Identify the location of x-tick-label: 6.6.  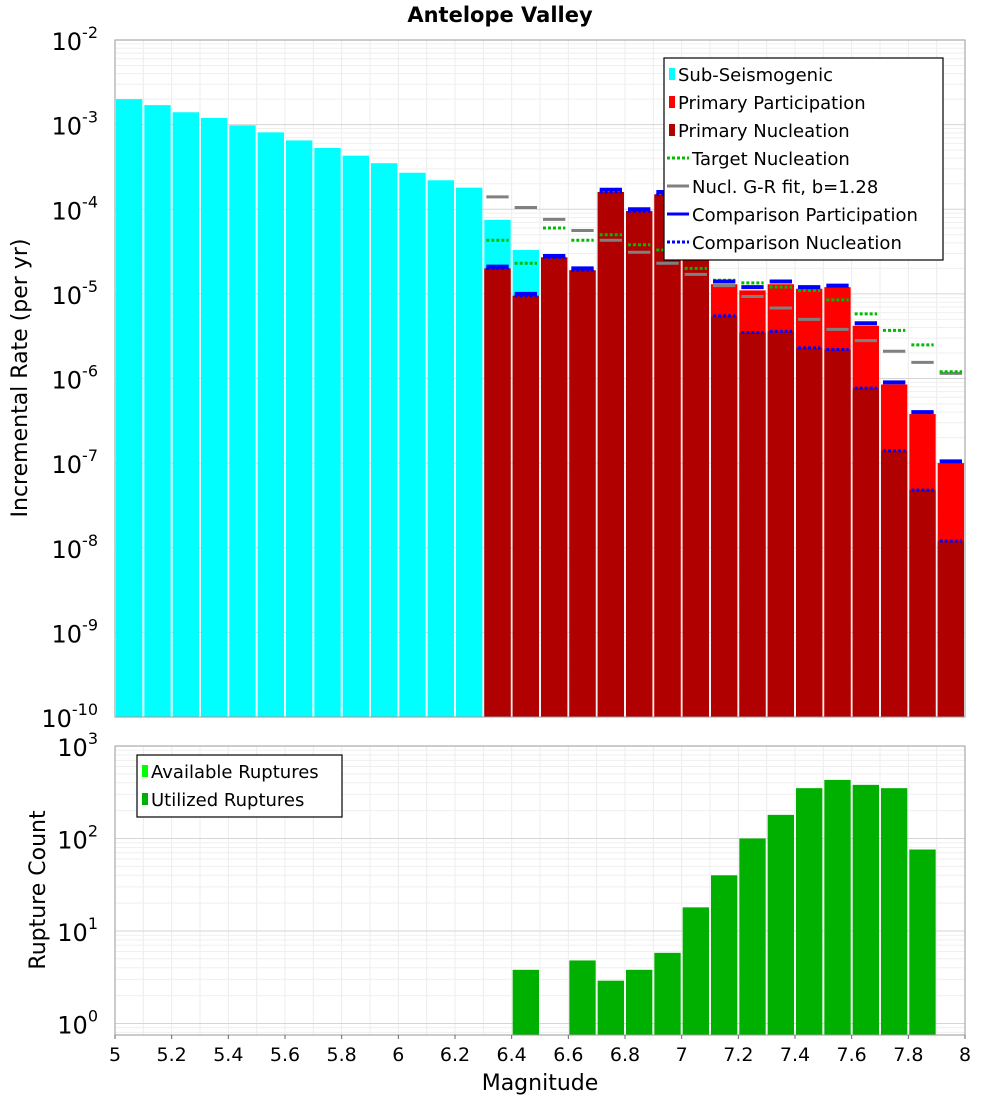
(568, 1055).